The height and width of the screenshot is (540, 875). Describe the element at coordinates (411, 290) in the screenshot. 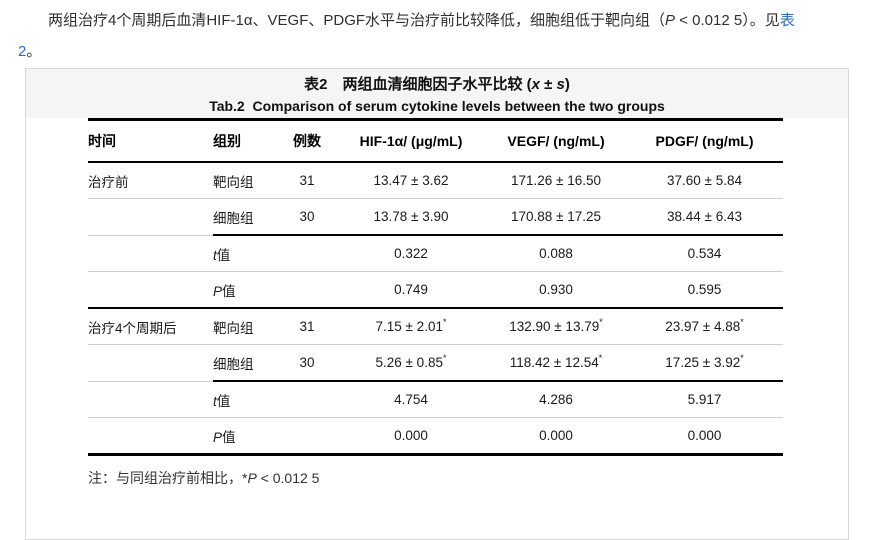

I see `table-cell: 0.749` at that location.